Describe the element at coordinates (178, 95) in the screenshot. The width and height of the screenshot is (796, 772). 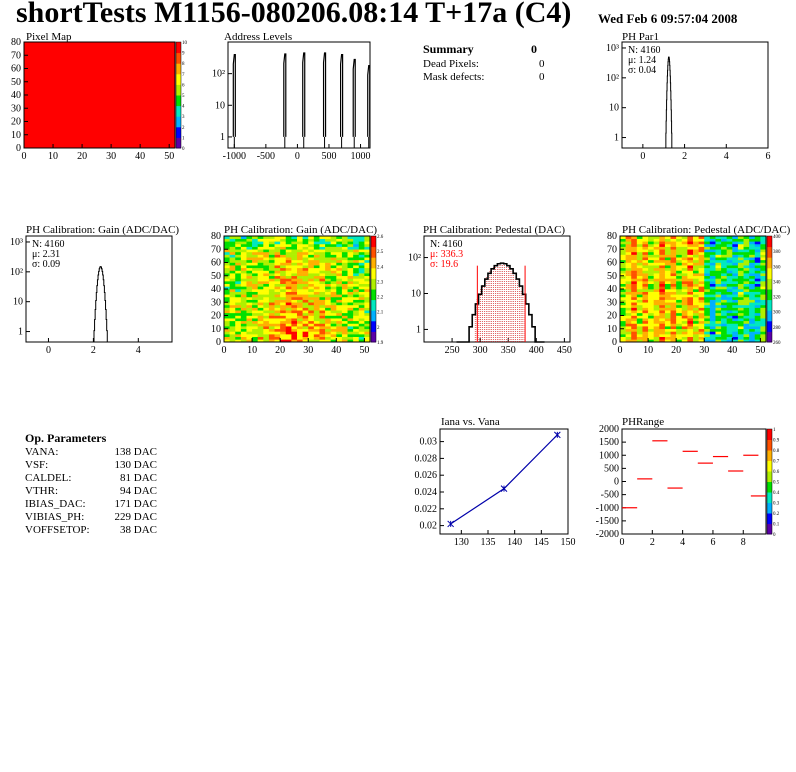
I see `colorbar-frame` at that location.